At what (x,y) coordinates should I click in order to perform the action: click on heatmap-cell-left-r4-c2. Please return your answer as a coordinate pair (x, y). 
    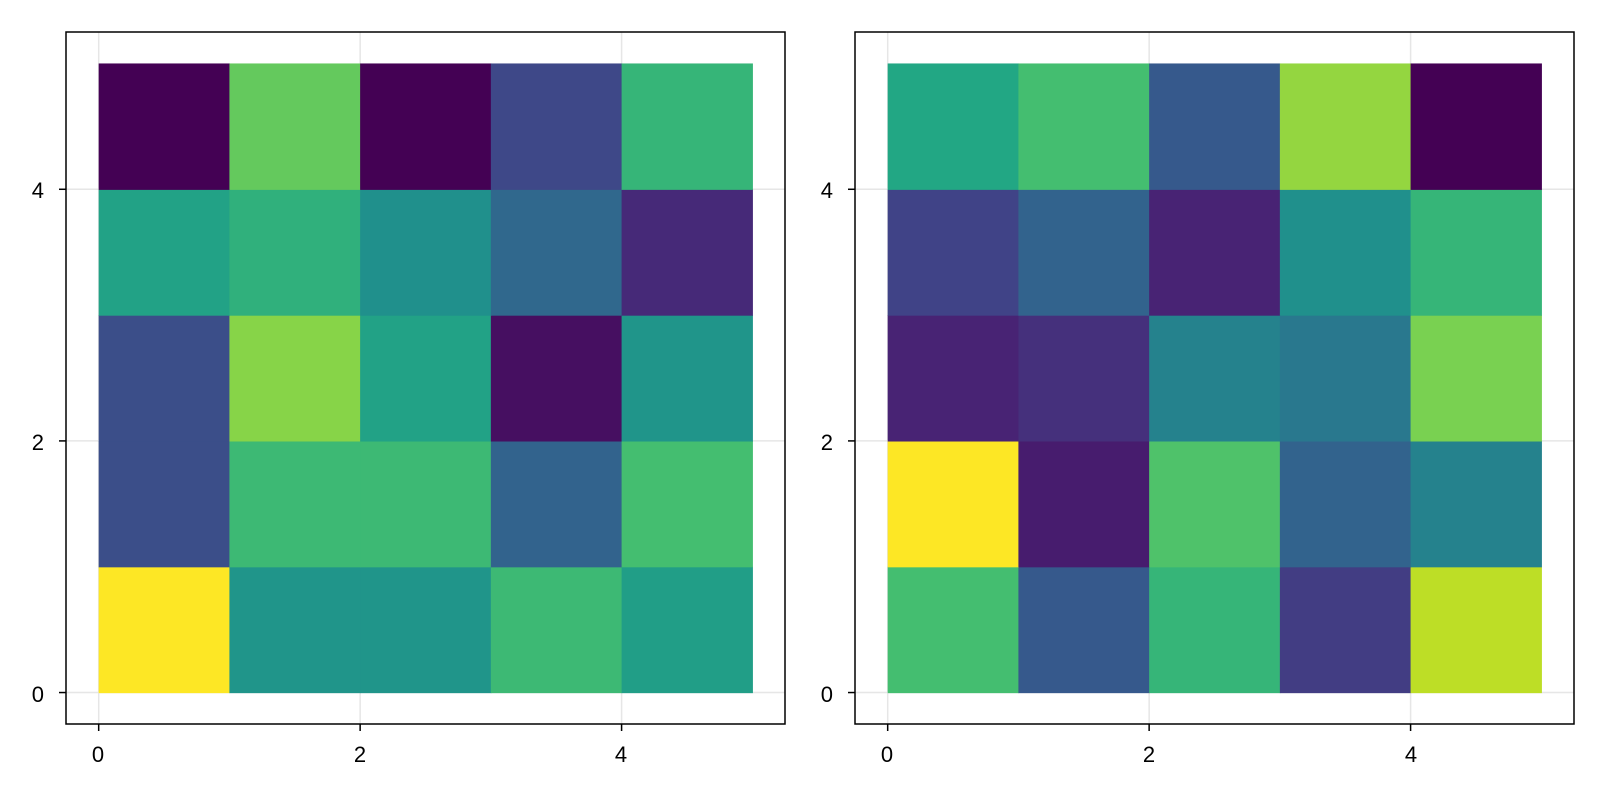
    Looking at the image, I should click on (426, 126).